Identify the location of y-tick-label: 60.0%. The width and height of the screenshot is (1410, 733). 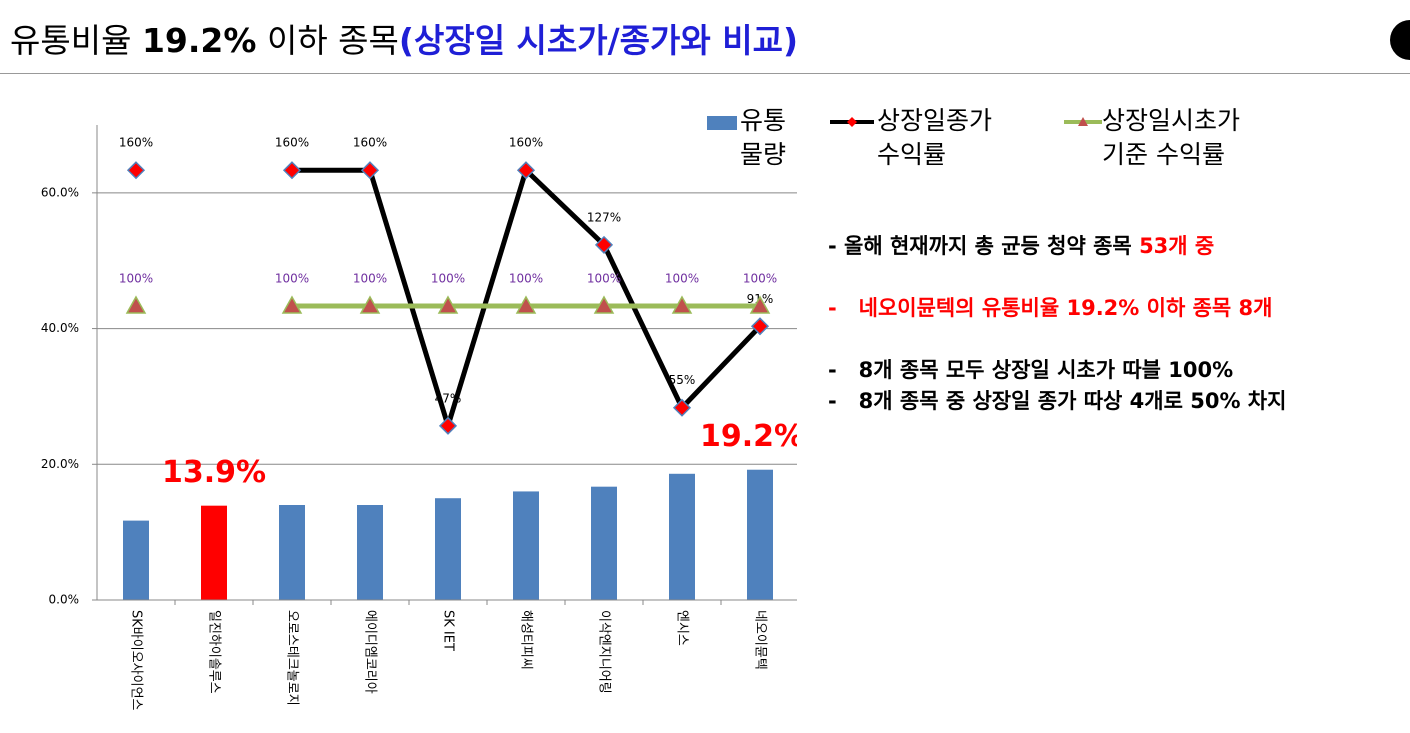
(60, 192).